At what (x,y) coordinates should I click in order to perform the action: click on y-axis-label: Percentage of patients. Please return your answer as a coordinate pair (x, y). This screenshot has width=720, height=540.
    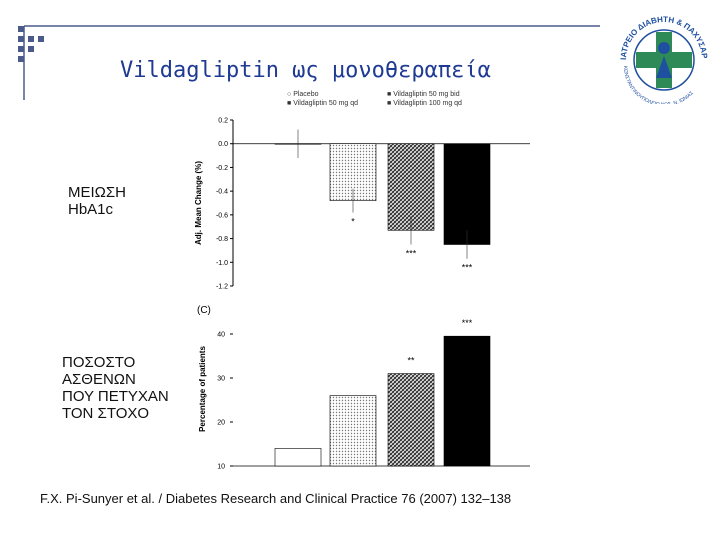
    Looking at the image, I should click on (202, 389).